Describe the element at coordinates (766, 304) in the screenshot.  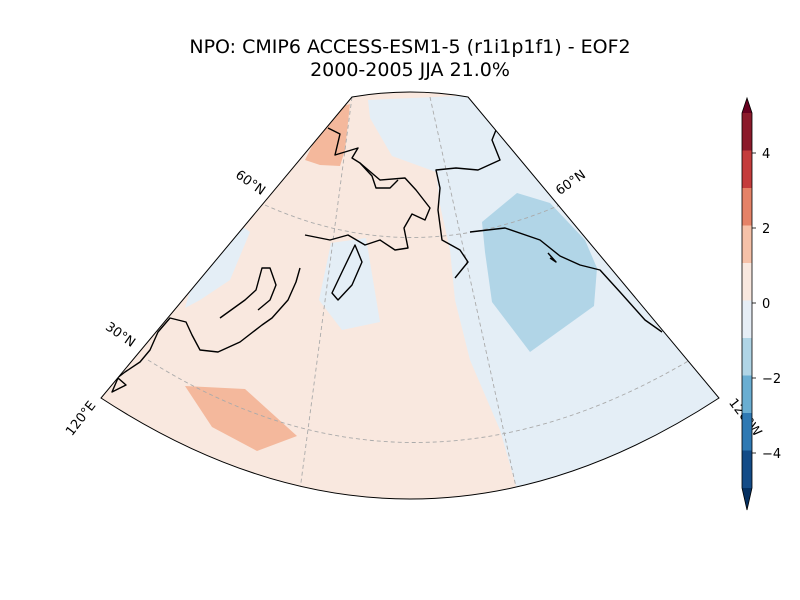
I see `colorbar-tick-label: 0` at that location.